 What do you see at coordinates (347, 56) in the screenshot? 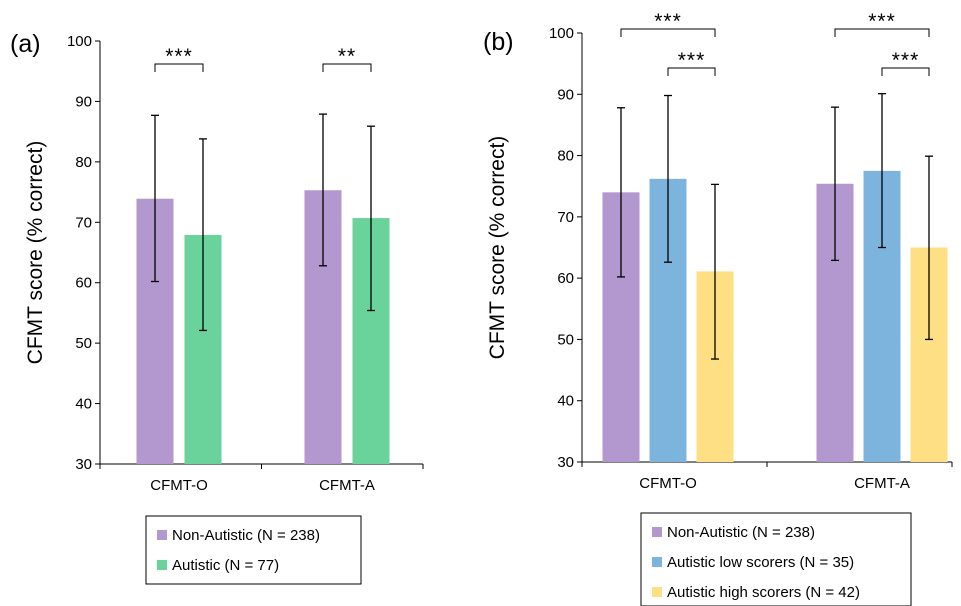
I see `significance-stars: **` at bounding box center [347, 56].